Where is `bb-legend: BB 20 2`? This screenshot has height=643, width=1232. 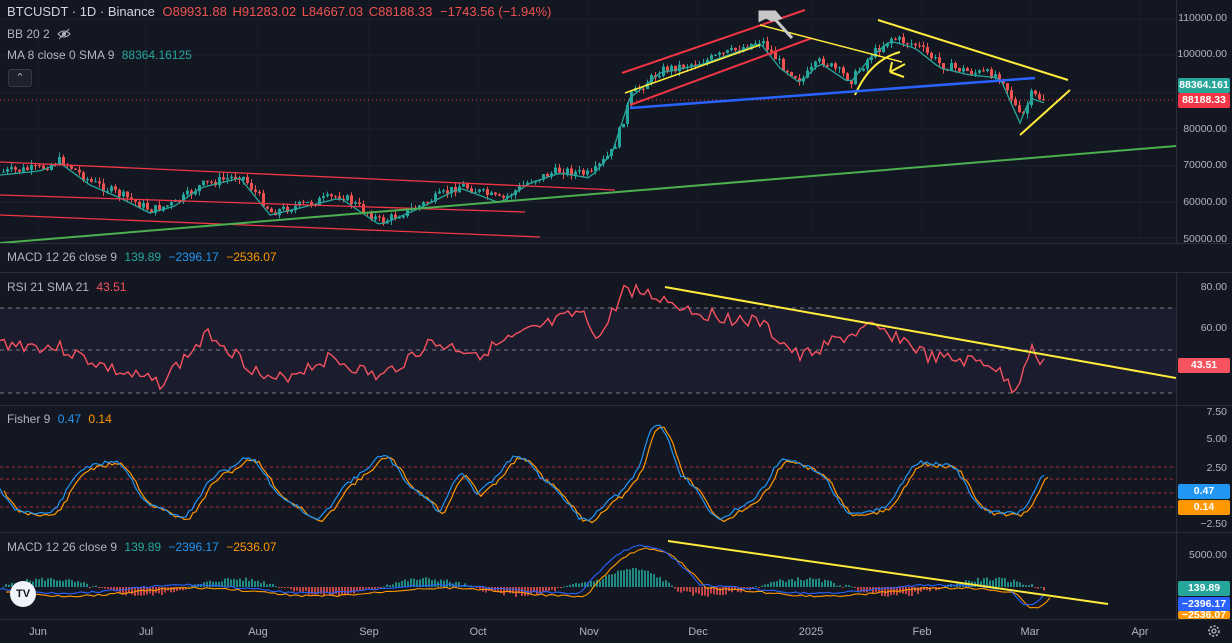 bb-legend: BB 20 2 is located at coordinates (41, 33).